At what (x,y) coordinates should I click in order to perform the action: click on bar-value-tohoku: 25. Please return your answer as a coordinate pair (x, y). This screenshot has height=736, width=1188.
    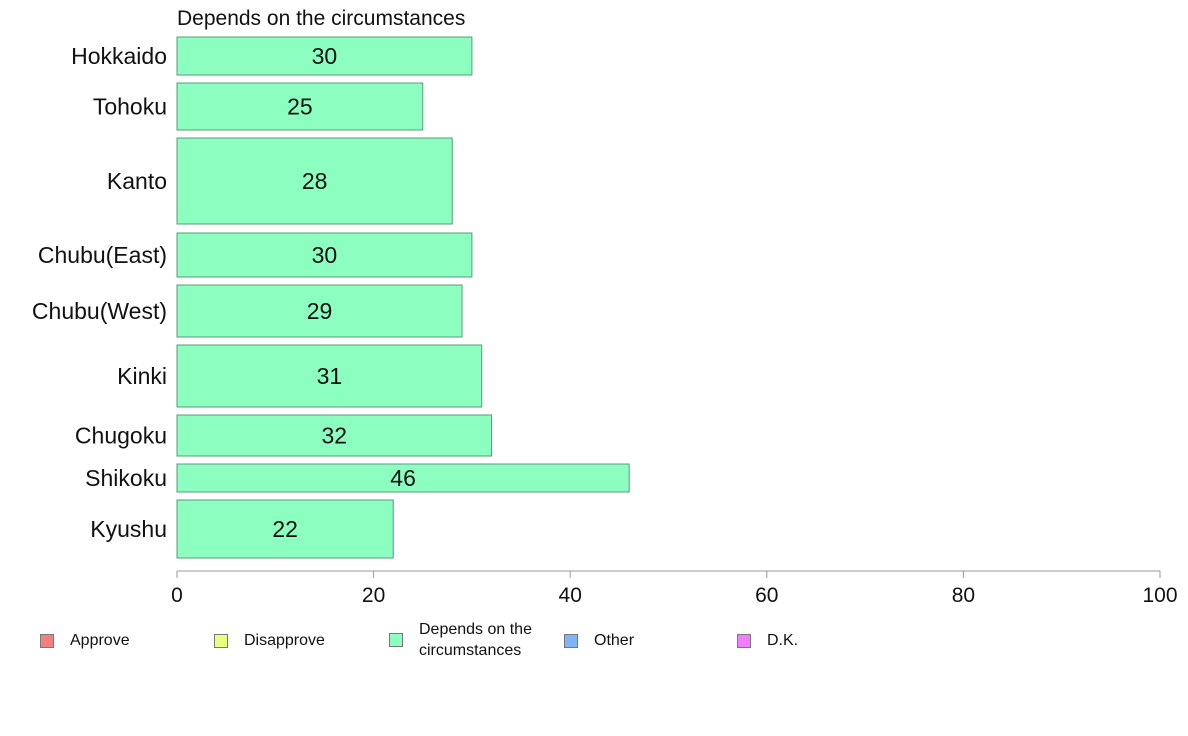
    Looking at the image, I should click on (300, 107).